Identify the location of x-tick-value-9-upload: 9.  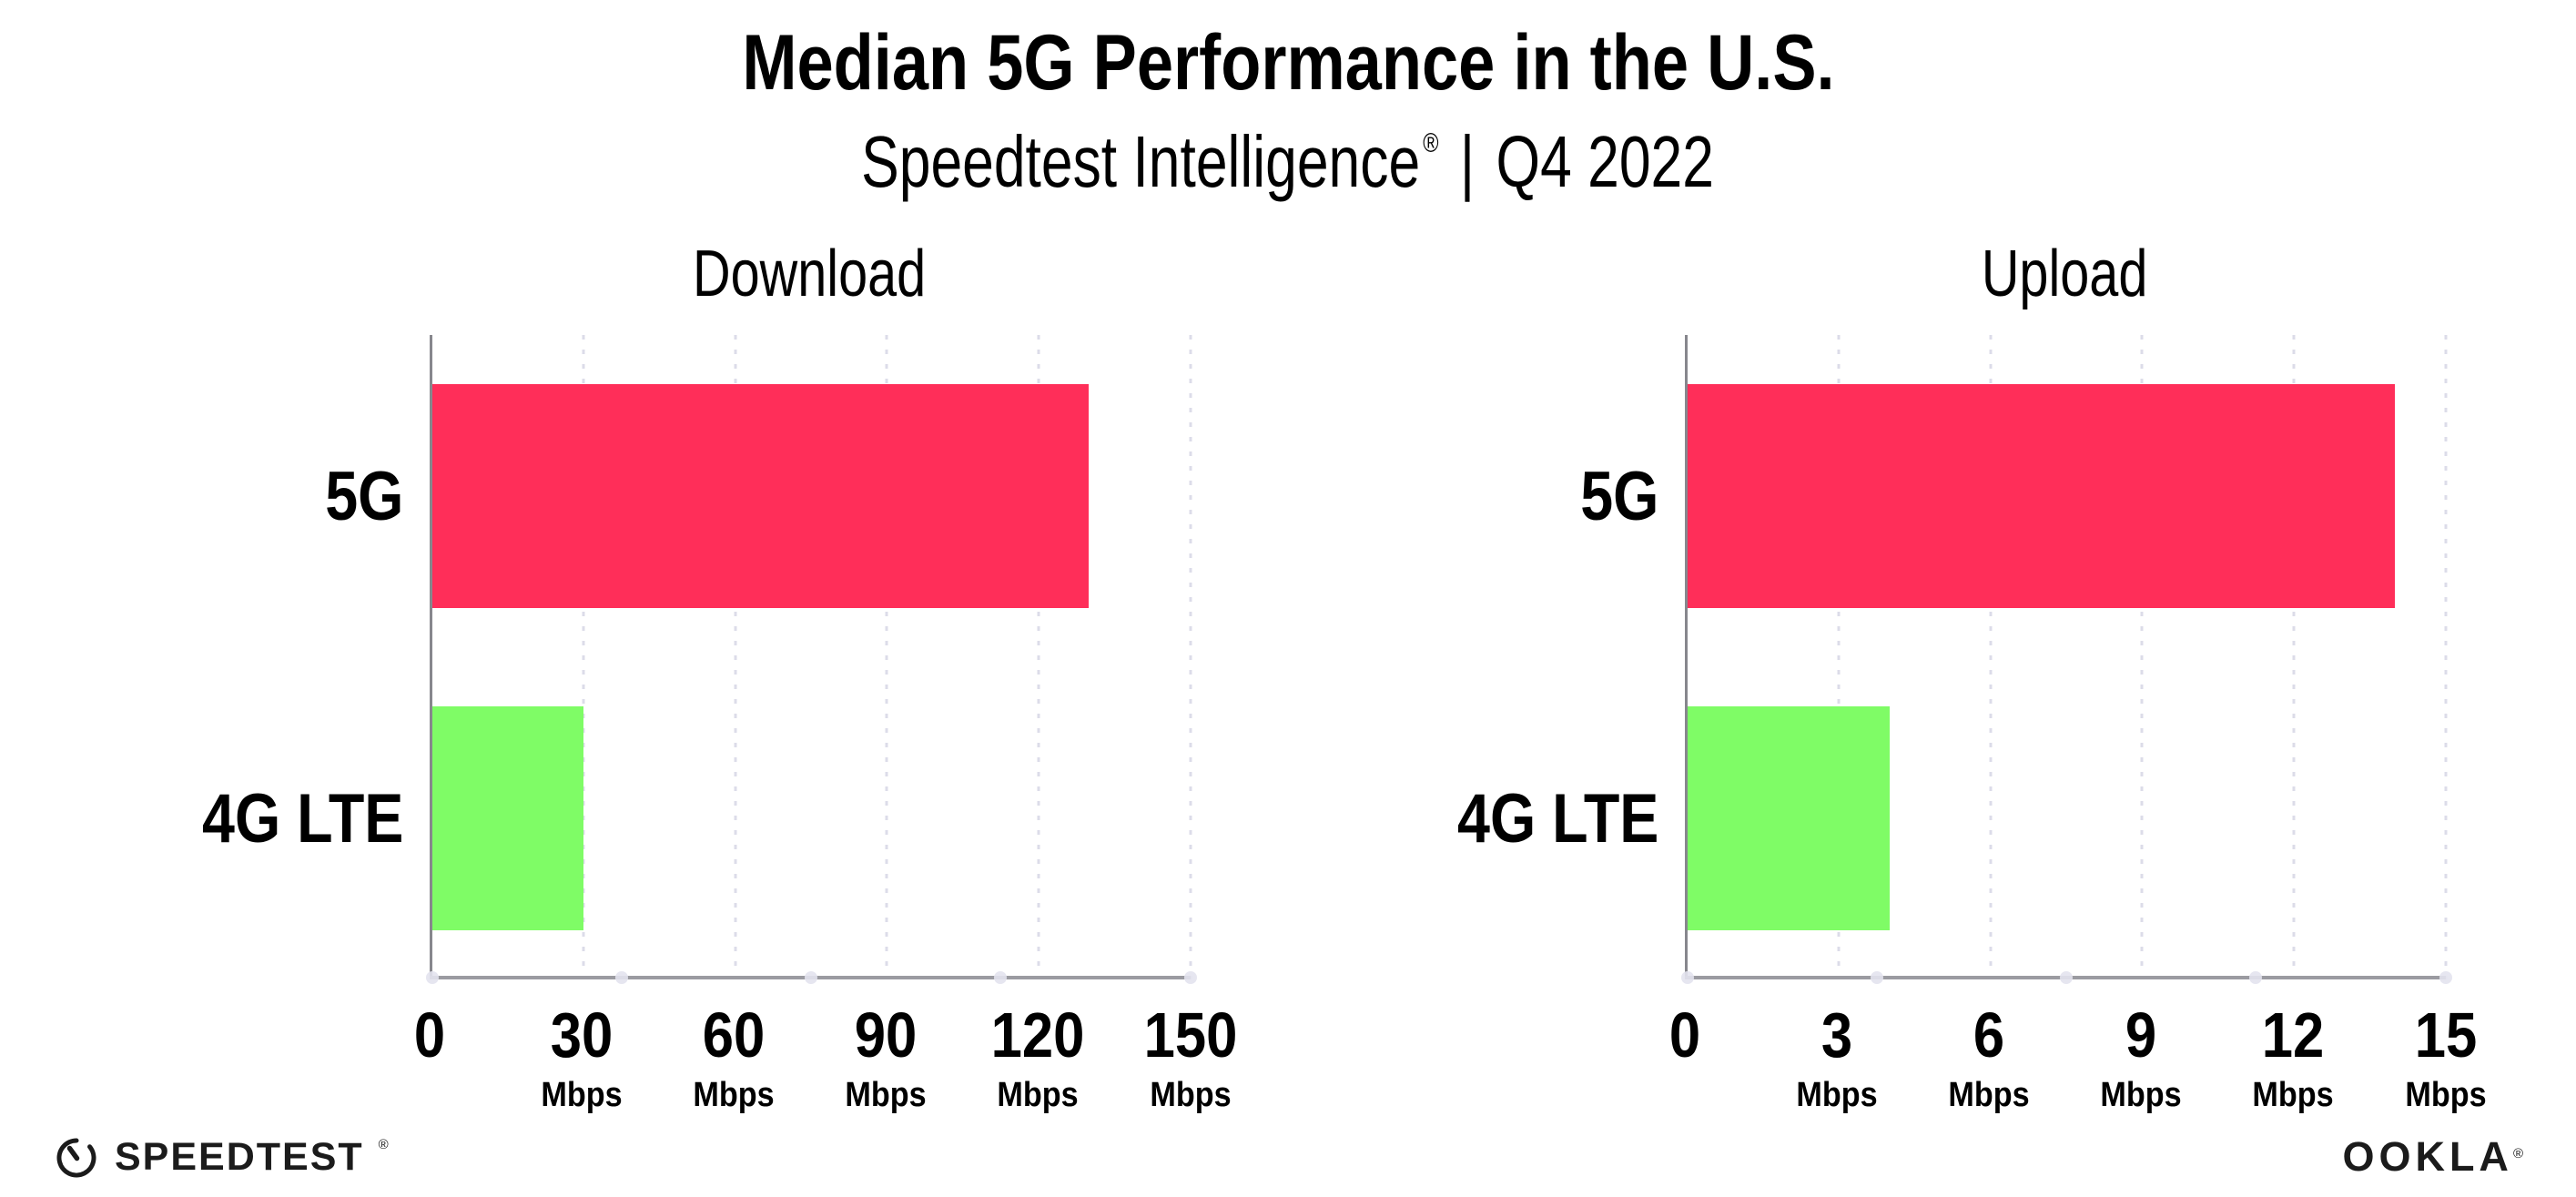
(2141, 1035).